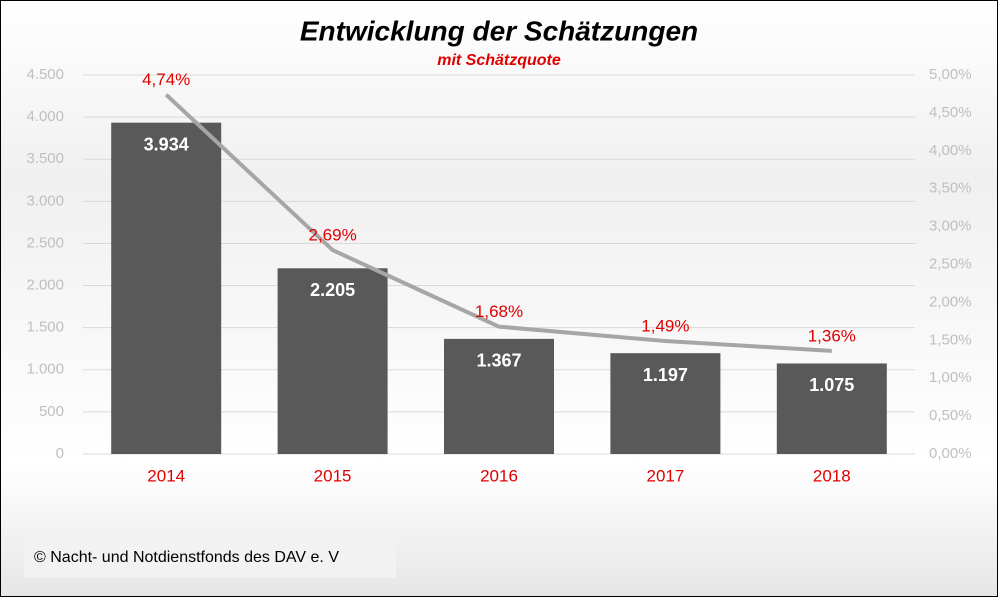  Describe the element at coordinates (45, 158) in the screenshot. I see `y-tick-label: 3.500` at that location.